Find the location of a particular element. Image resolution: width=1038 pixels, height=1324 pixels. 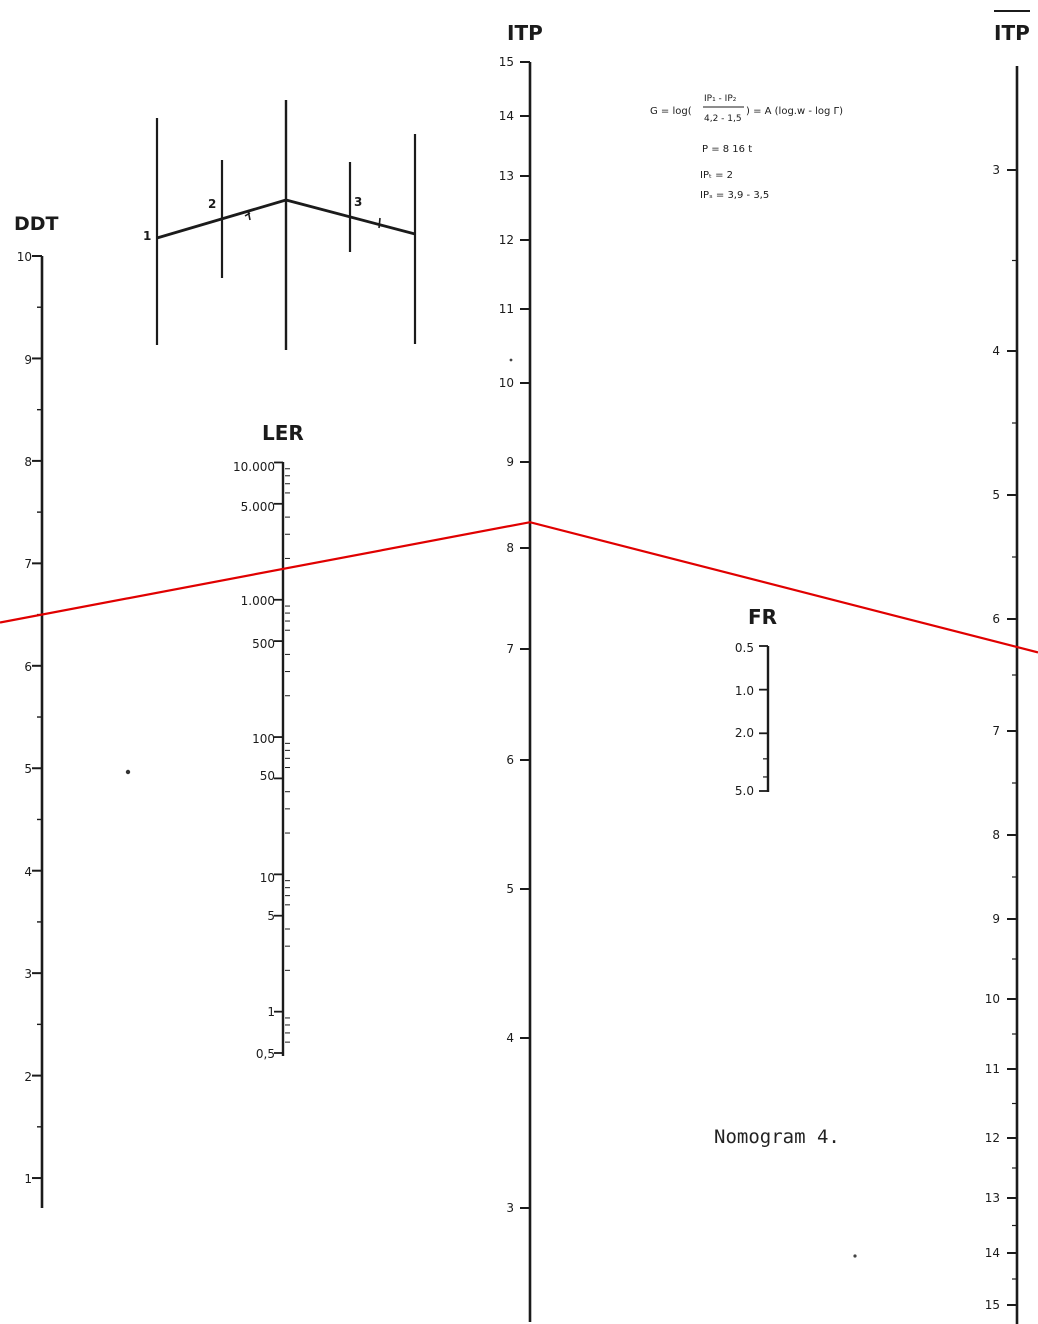

ler-tick-label: 1.000 is located at coordinates (258, 601).